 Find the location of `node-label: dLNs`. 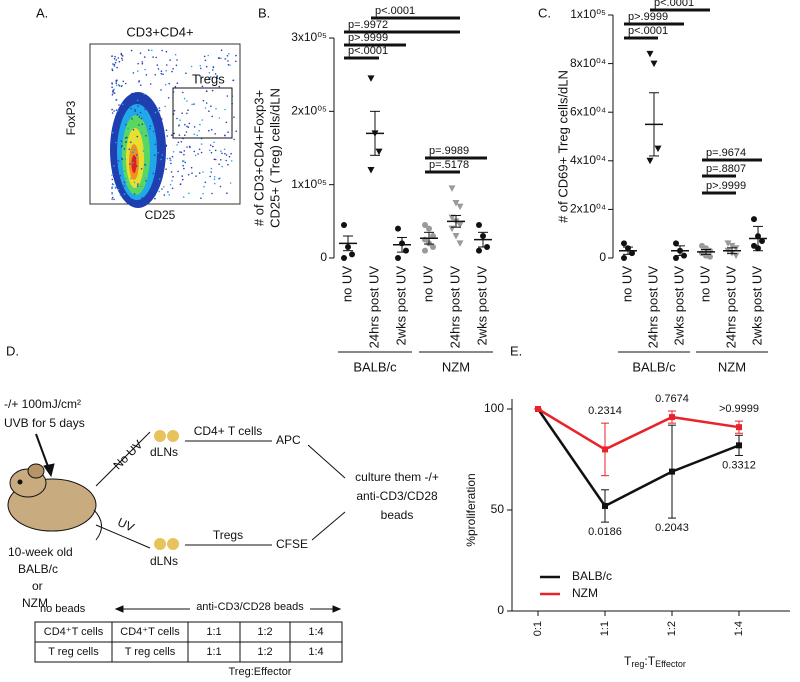

node-label: dLNs is located at coordinates (164, 452).